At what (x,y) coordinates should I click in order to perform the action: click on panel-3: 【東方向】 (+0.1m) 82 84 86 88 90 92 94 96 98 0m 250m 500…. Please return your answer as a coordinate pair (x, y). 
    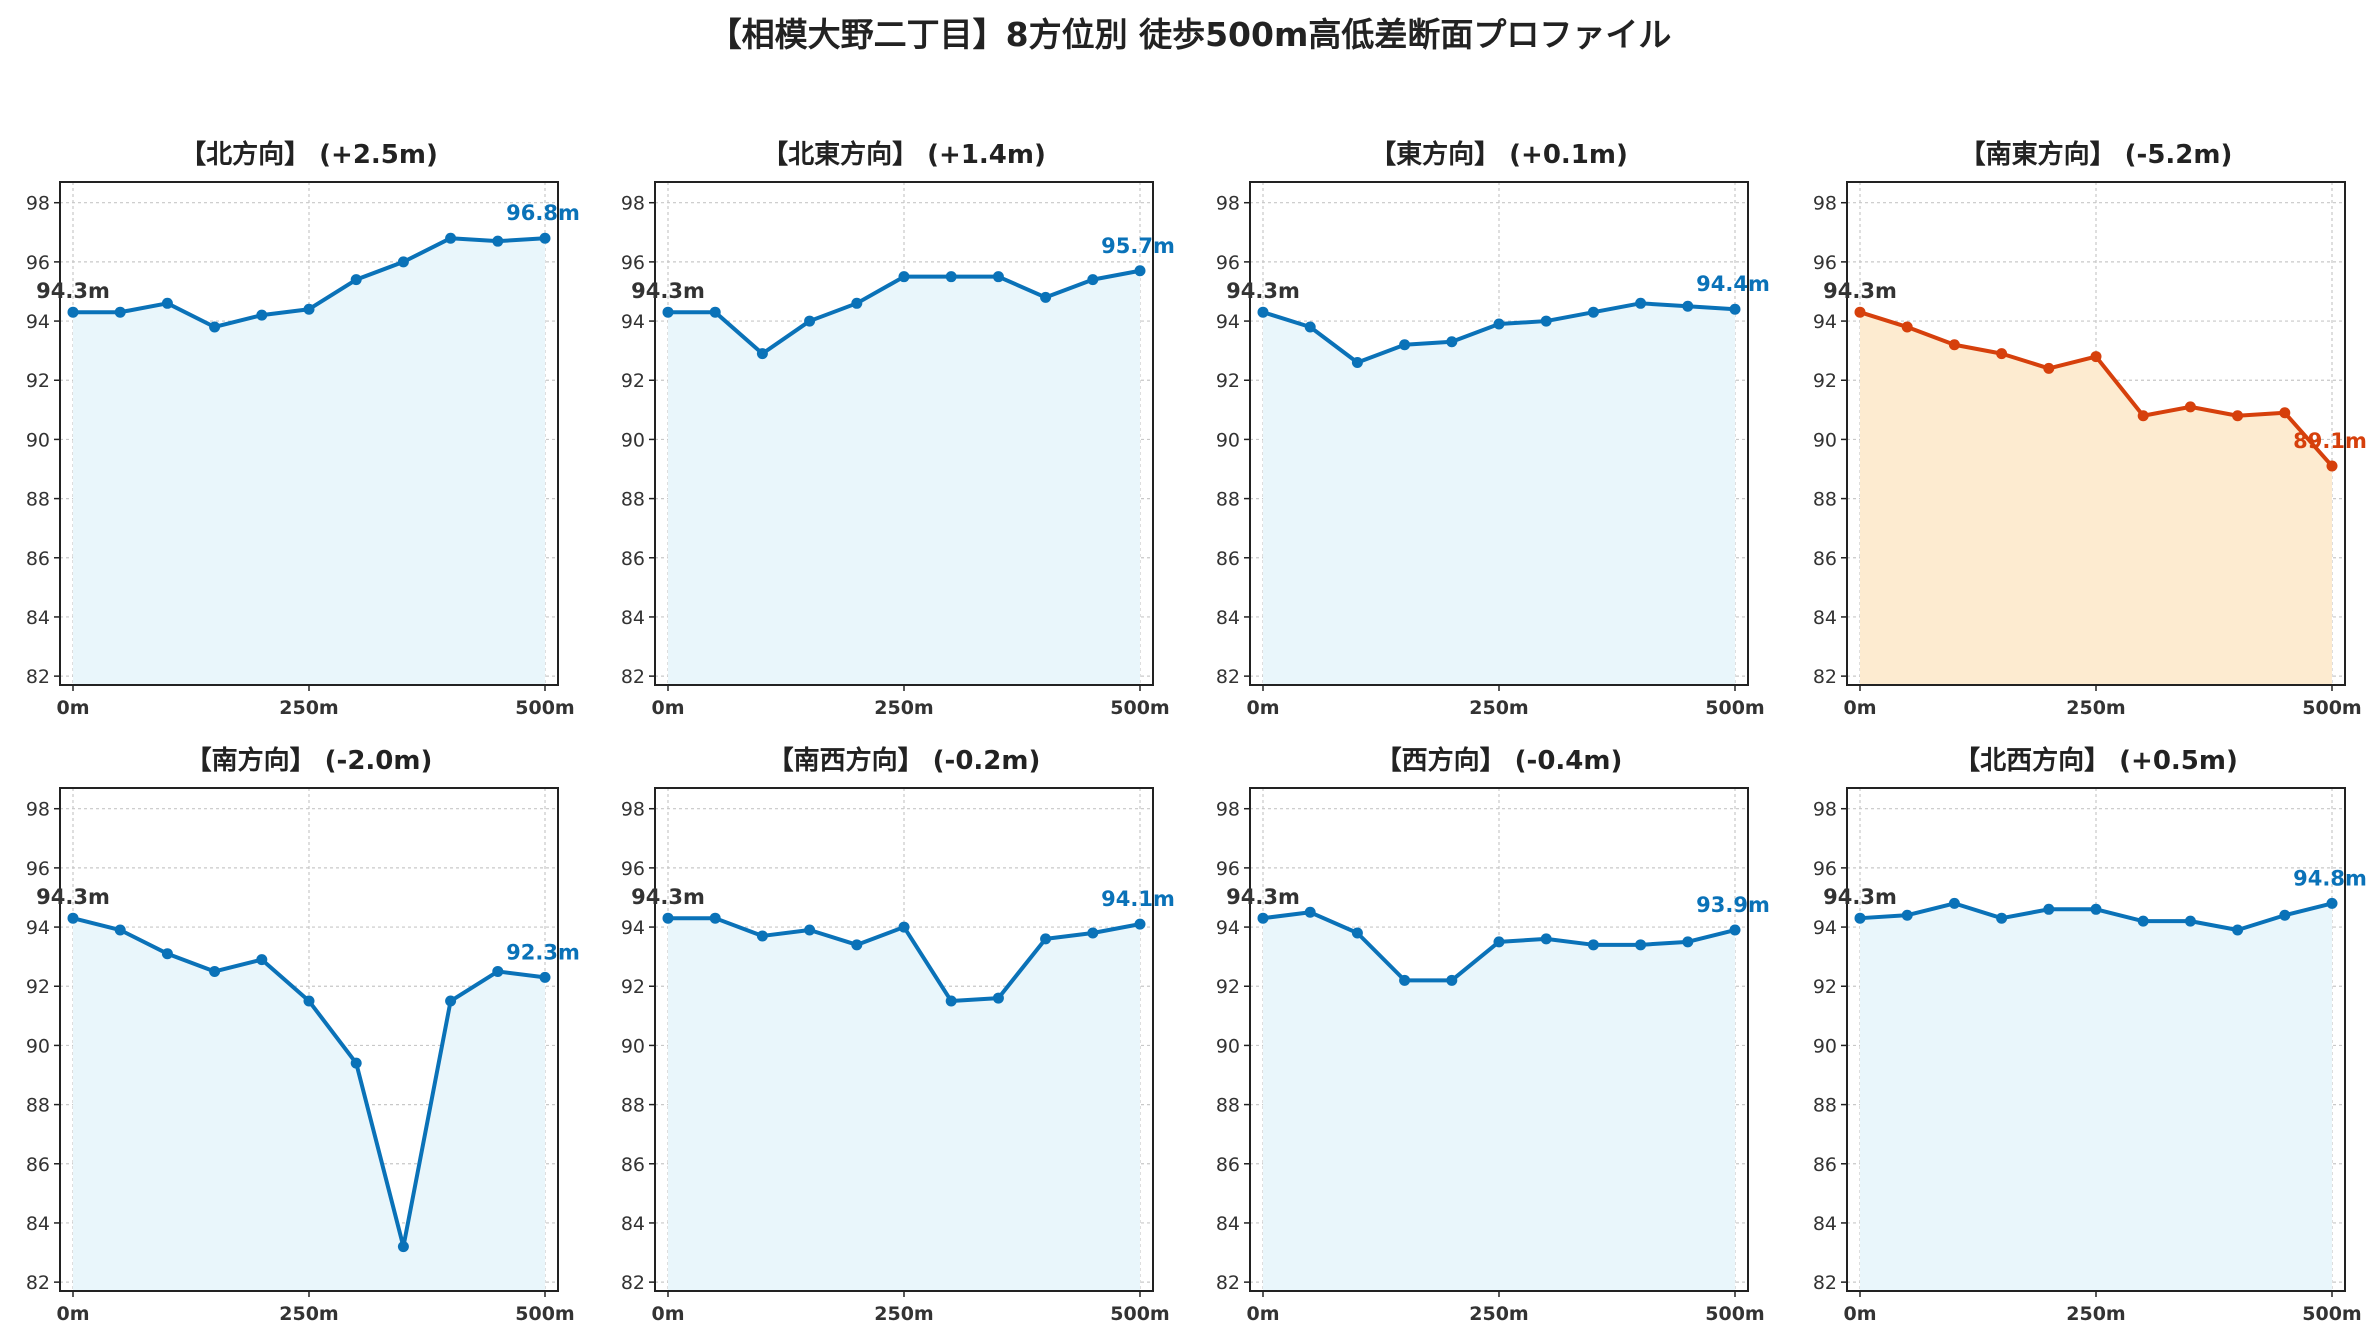
    Looking at the image, I should click on (1493, 429).